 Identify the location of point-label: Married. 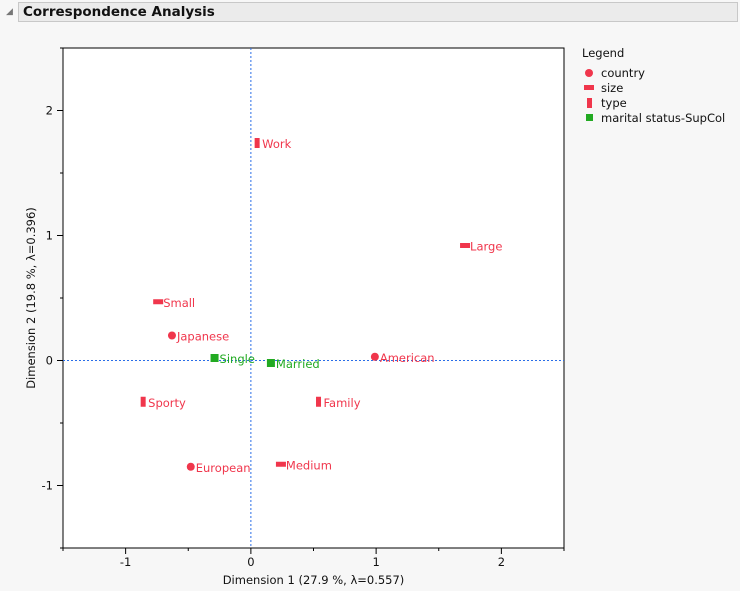
(298, 364).